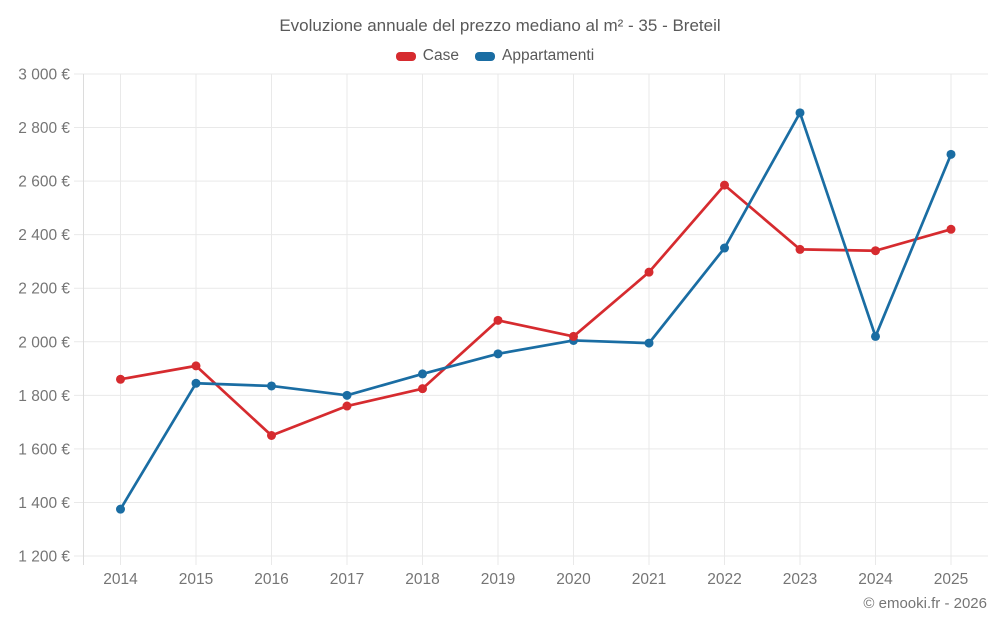  Describe the element at coordinates (498, 320) in the screenshot. I see `case-point-2019` at that location.